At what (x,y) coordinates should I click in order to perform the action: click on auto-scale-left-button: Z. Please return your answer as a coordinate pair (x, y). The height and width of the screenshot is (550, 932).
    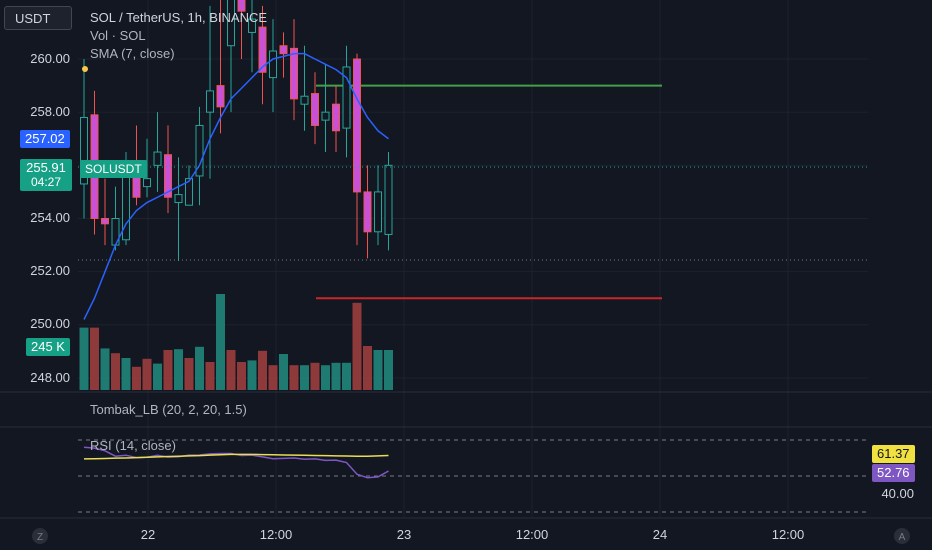
    Looking at the image, I should click on (40, 536).